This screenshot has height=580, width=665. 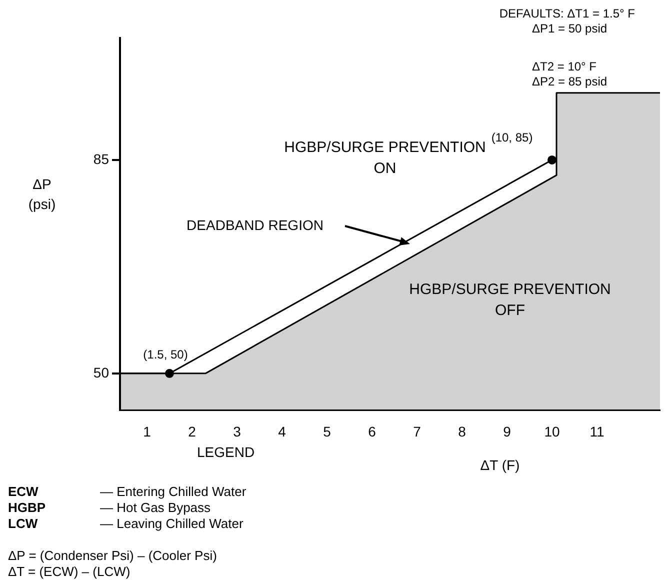 What do you see at coordinates (567, 13) in the screenshot?
I see `text: DEFAULTS: ΔT1 = 1.5° F` at bounding box center [567, 13].